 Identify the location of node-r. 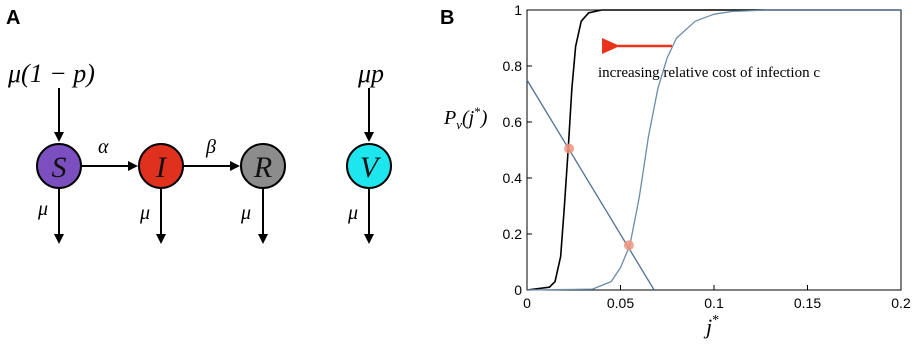
(263, 166).